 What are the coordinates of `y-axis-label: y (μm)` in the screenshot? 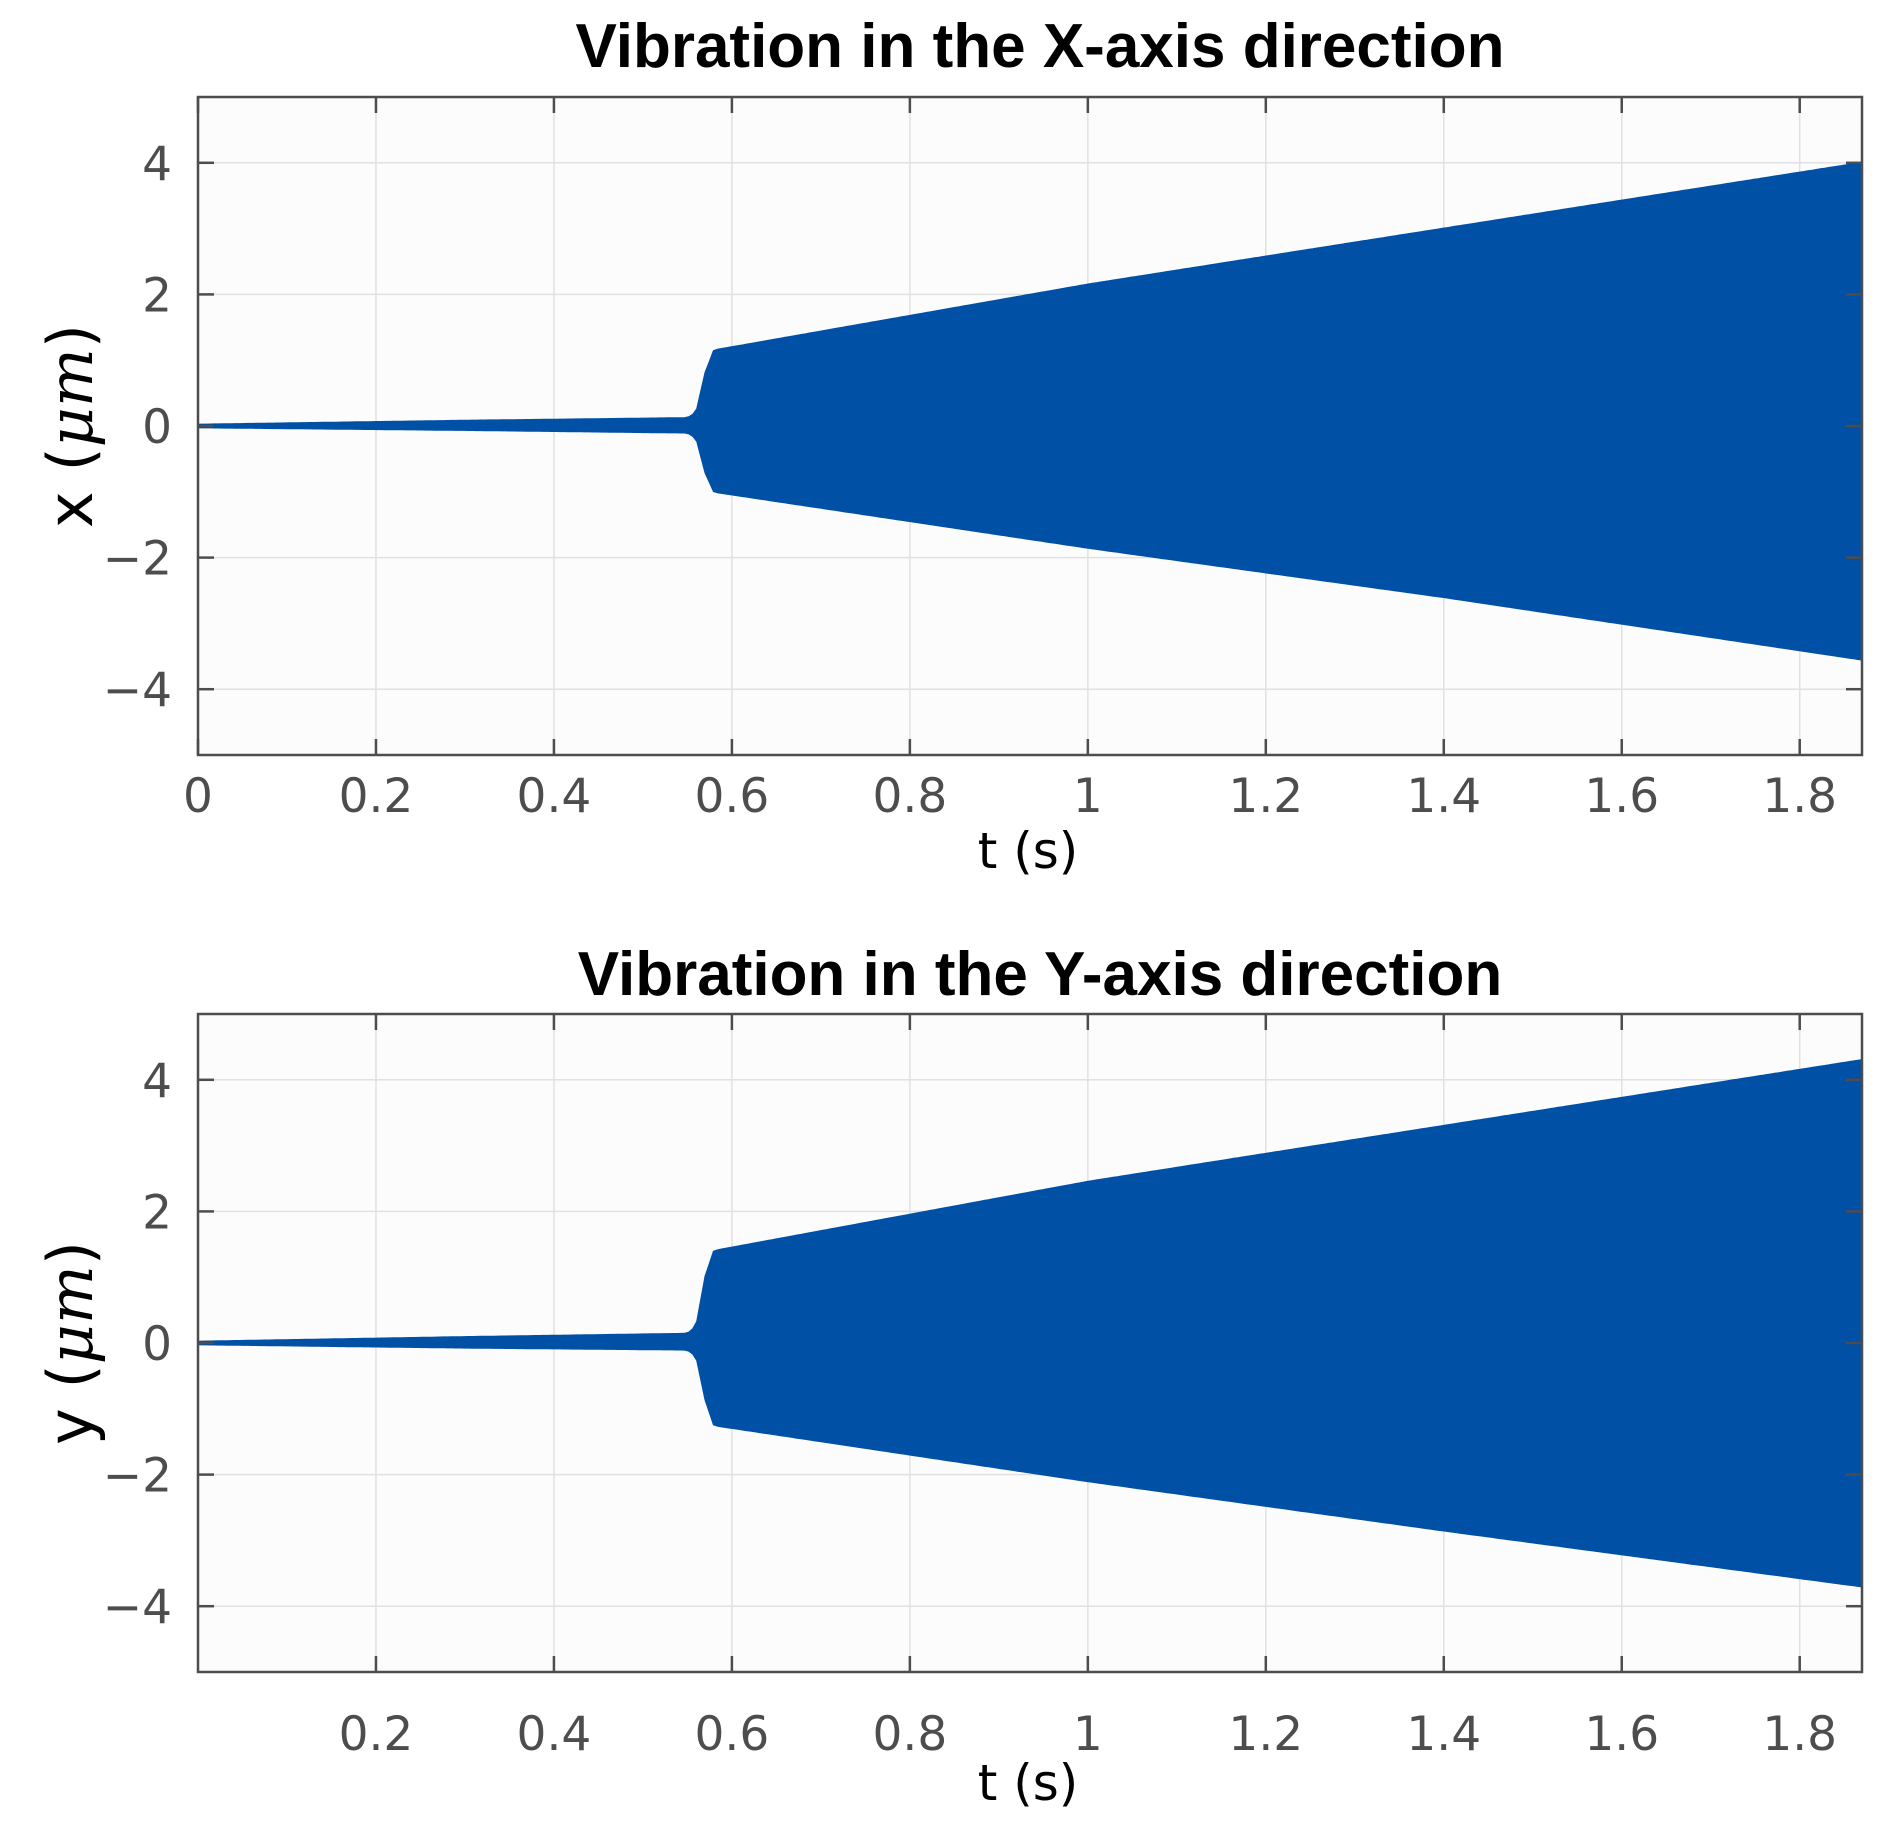 It's located at (70, 1343).